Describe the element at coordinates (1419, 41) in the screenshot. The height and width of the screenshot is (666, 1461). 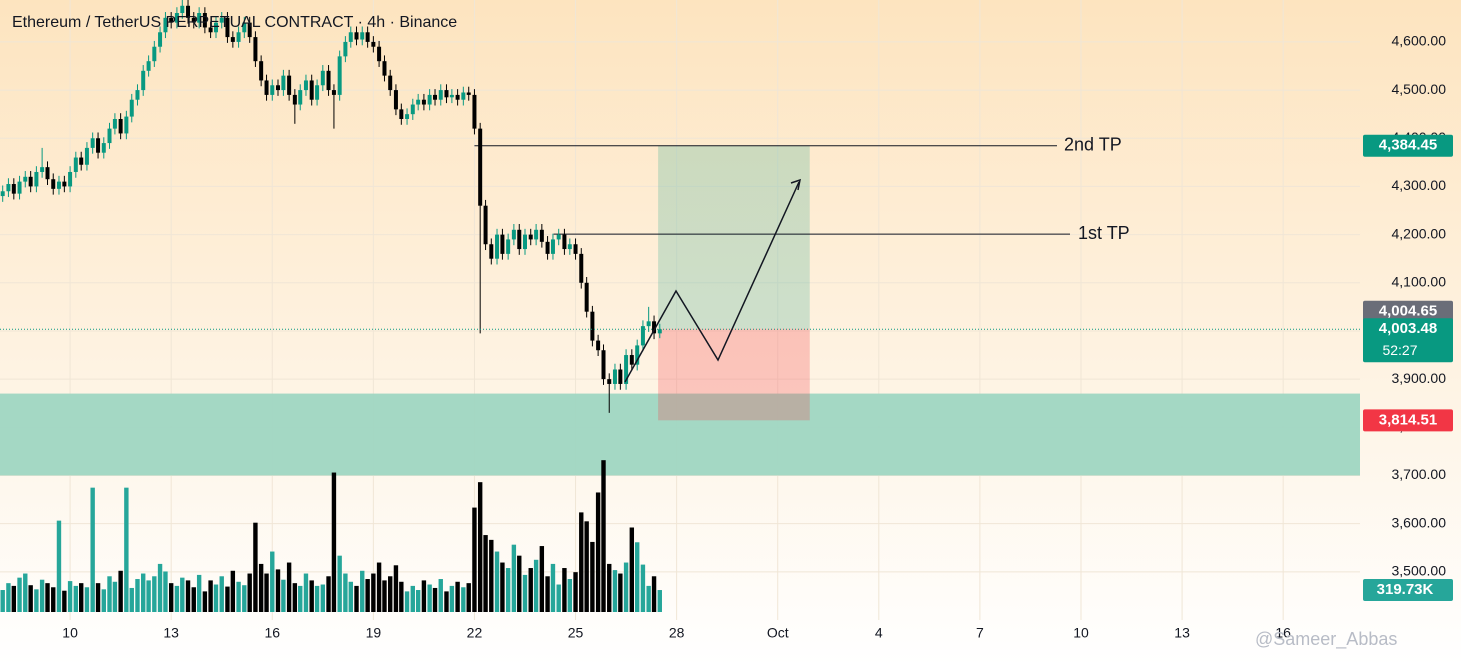
I see `y-tick-label: 4,600.00` at that location.